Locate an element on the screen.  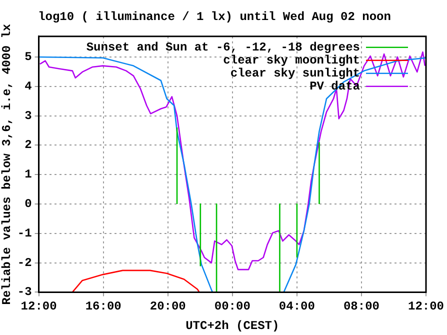
chart-title: log10 ( illuminance / 1 lx) until Wed Aug 02 noon is located at coordinates (214, 17).